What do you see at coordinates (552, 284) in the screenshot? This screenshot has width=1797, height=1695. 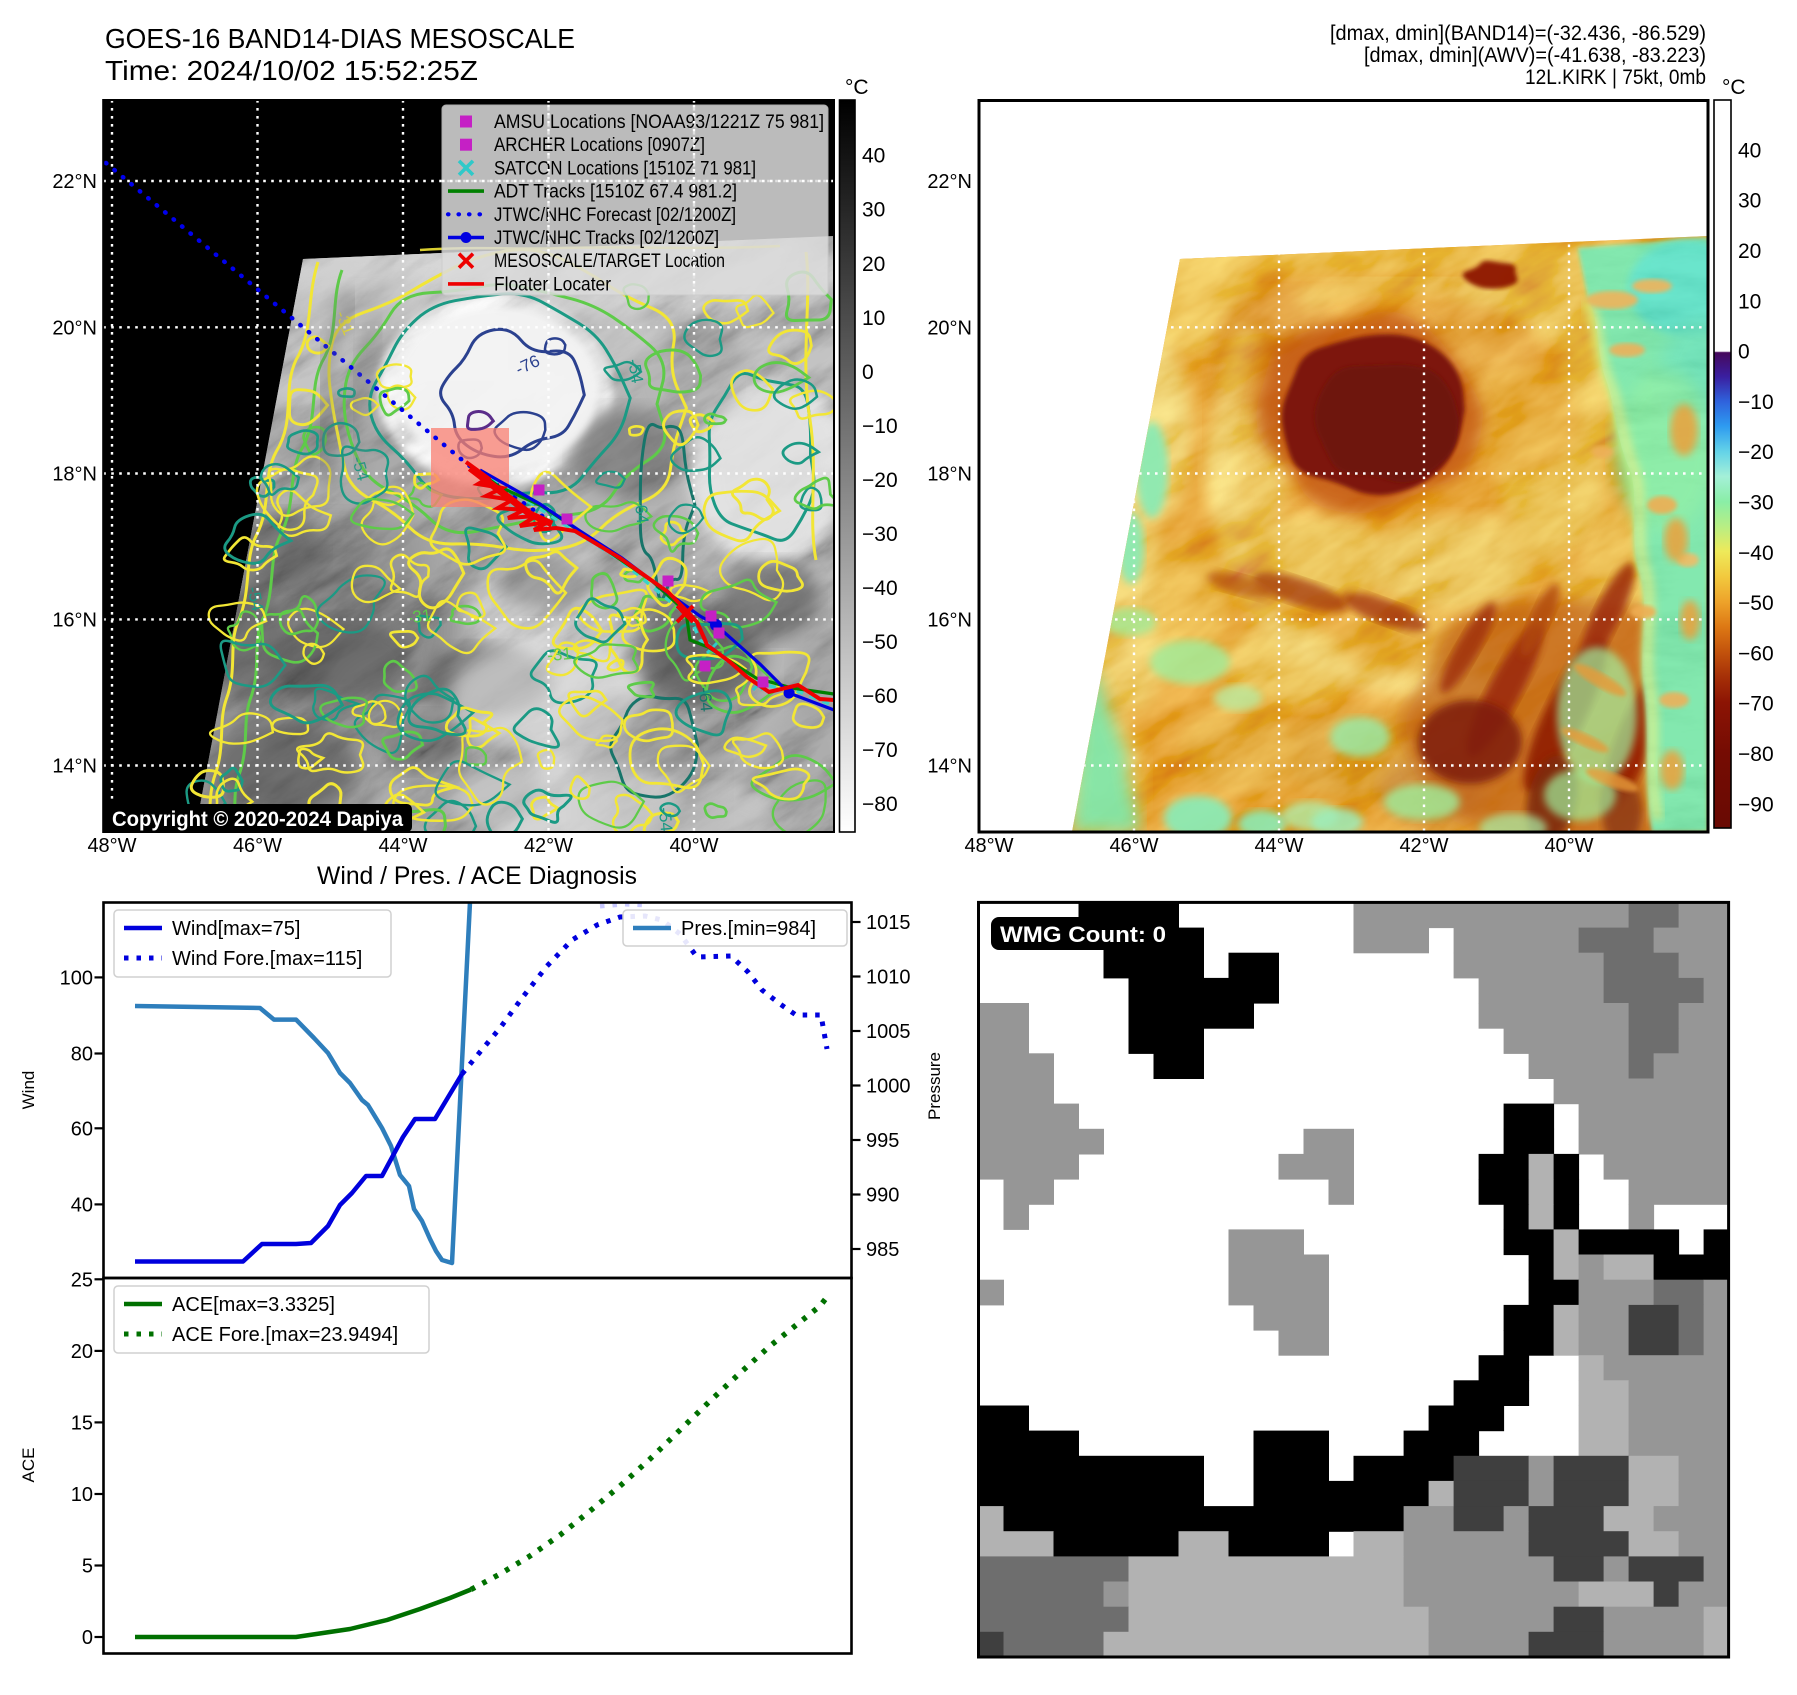 I see `svg-text: Floater Locater` at bounding box center [552, 284].